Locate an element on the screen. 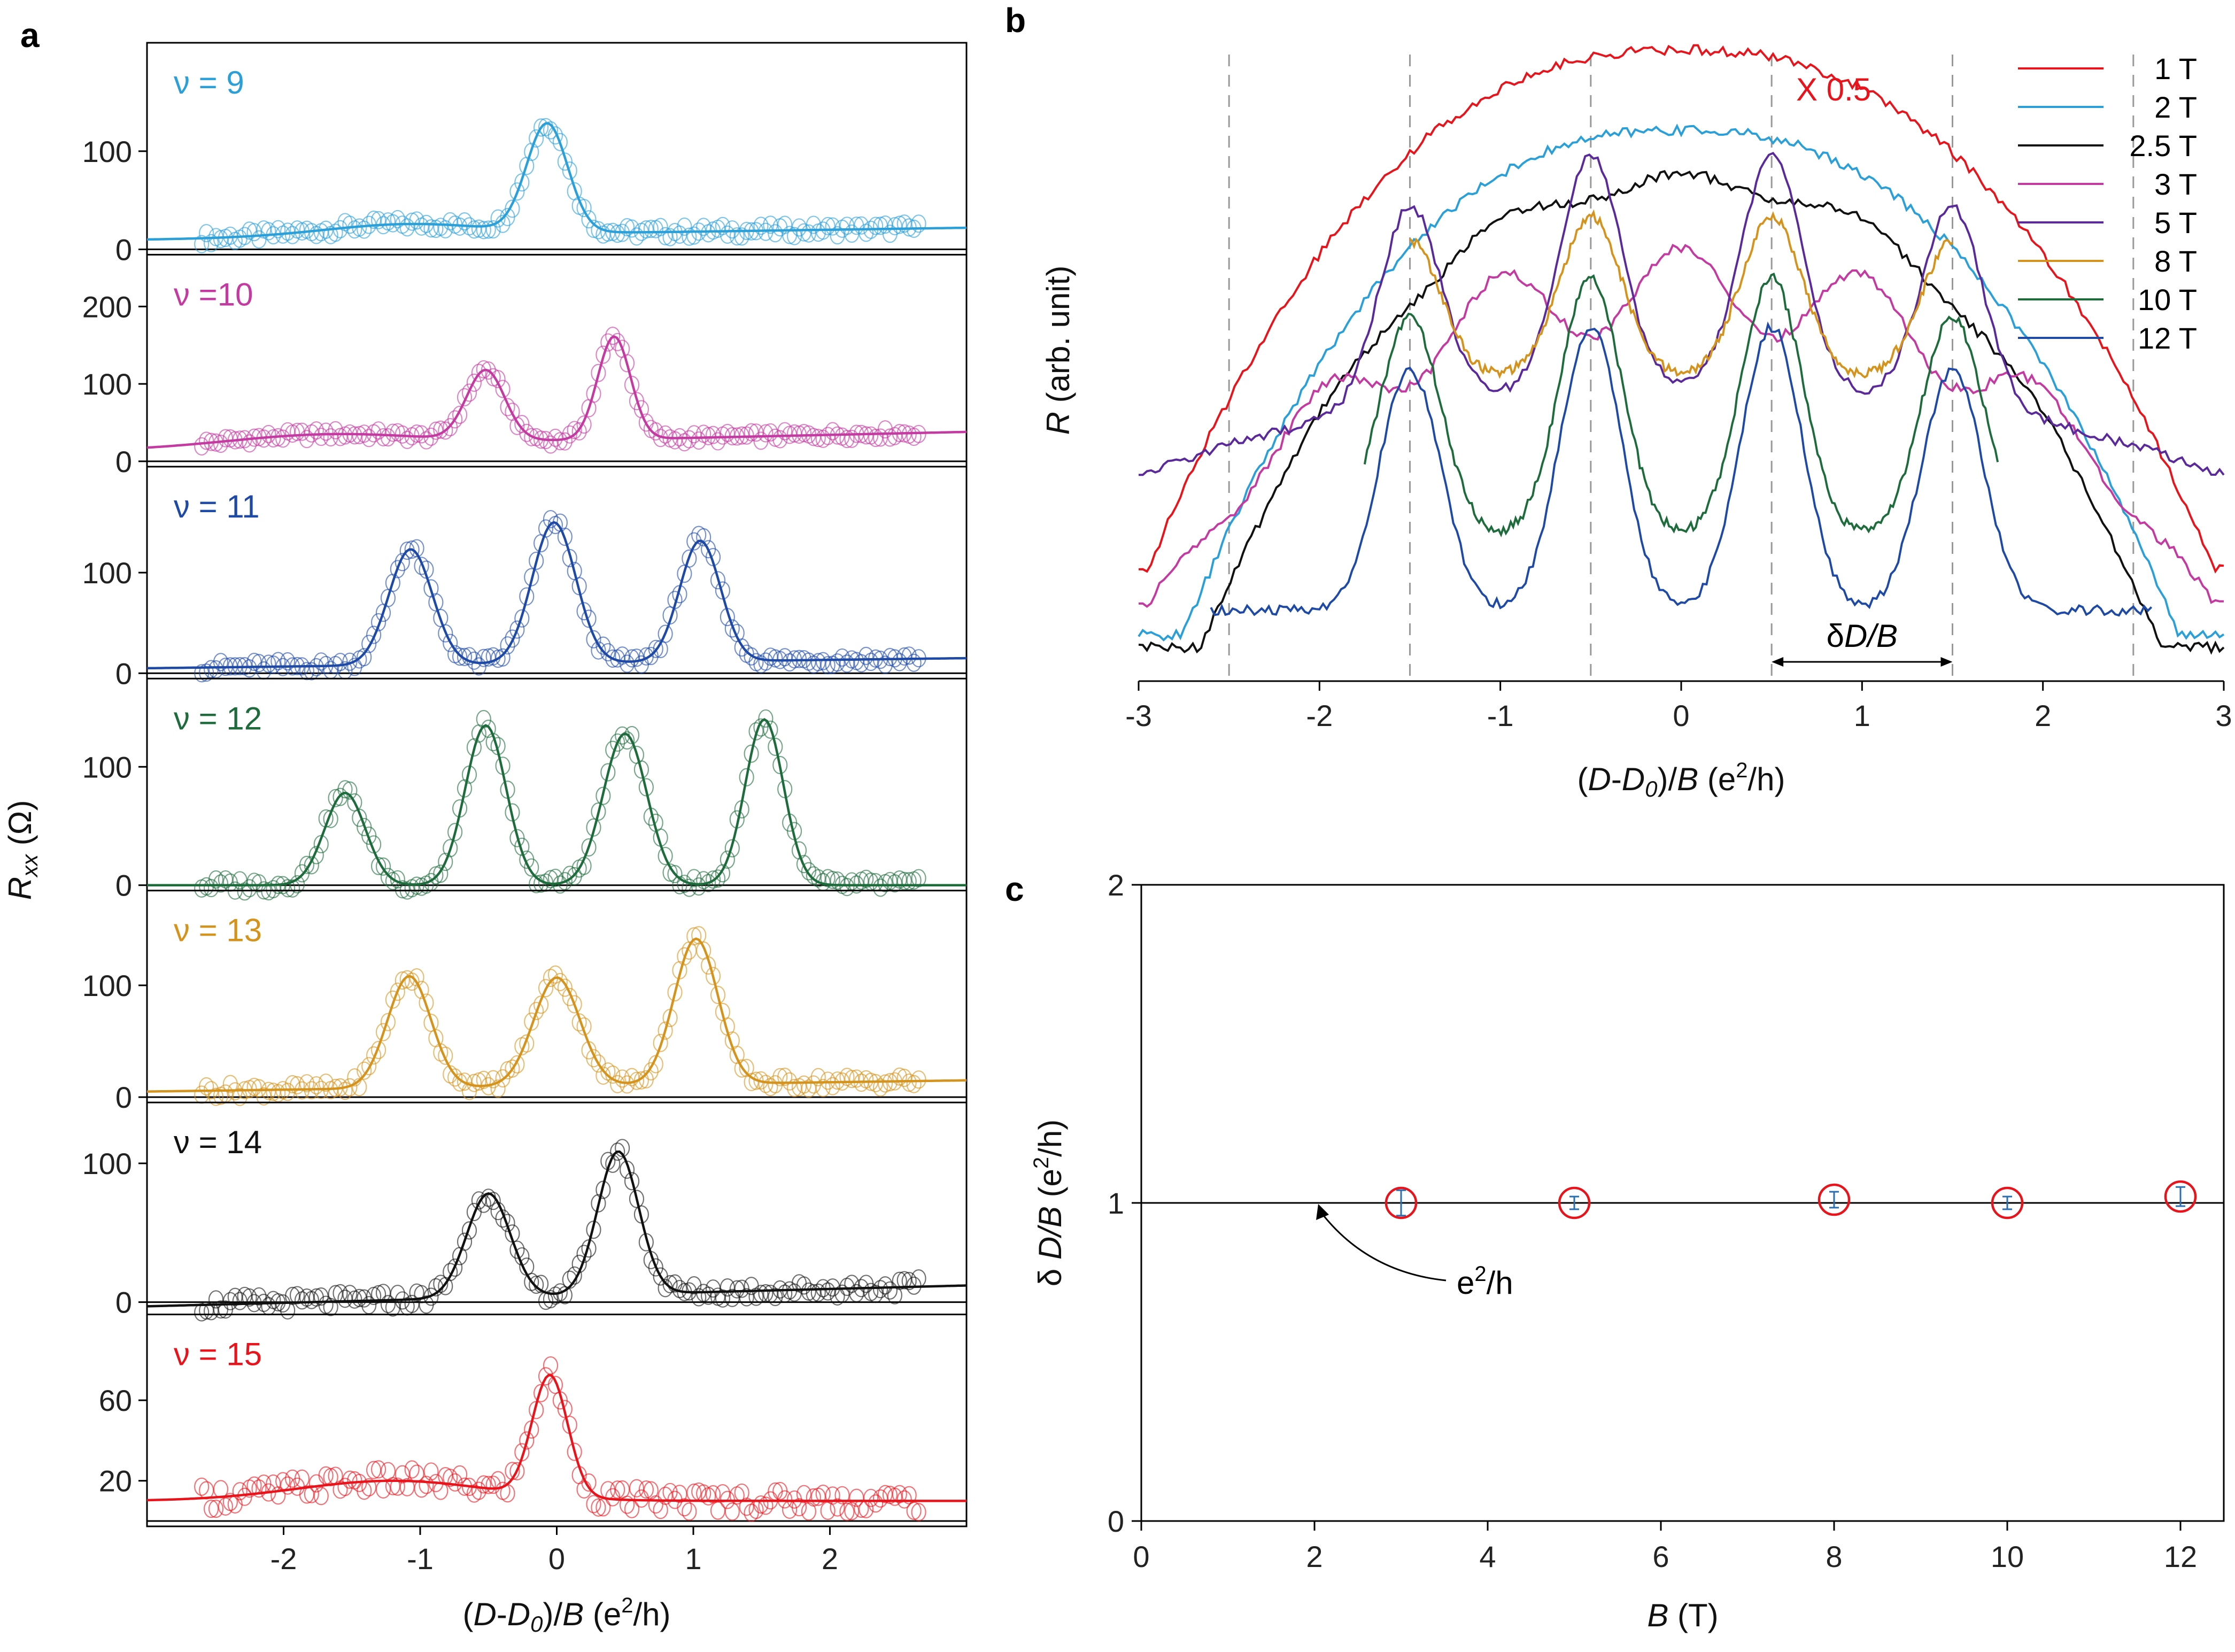 This screenshot has width=2235, height=1652. series-line-3T is located at coordinates (1681, 426).